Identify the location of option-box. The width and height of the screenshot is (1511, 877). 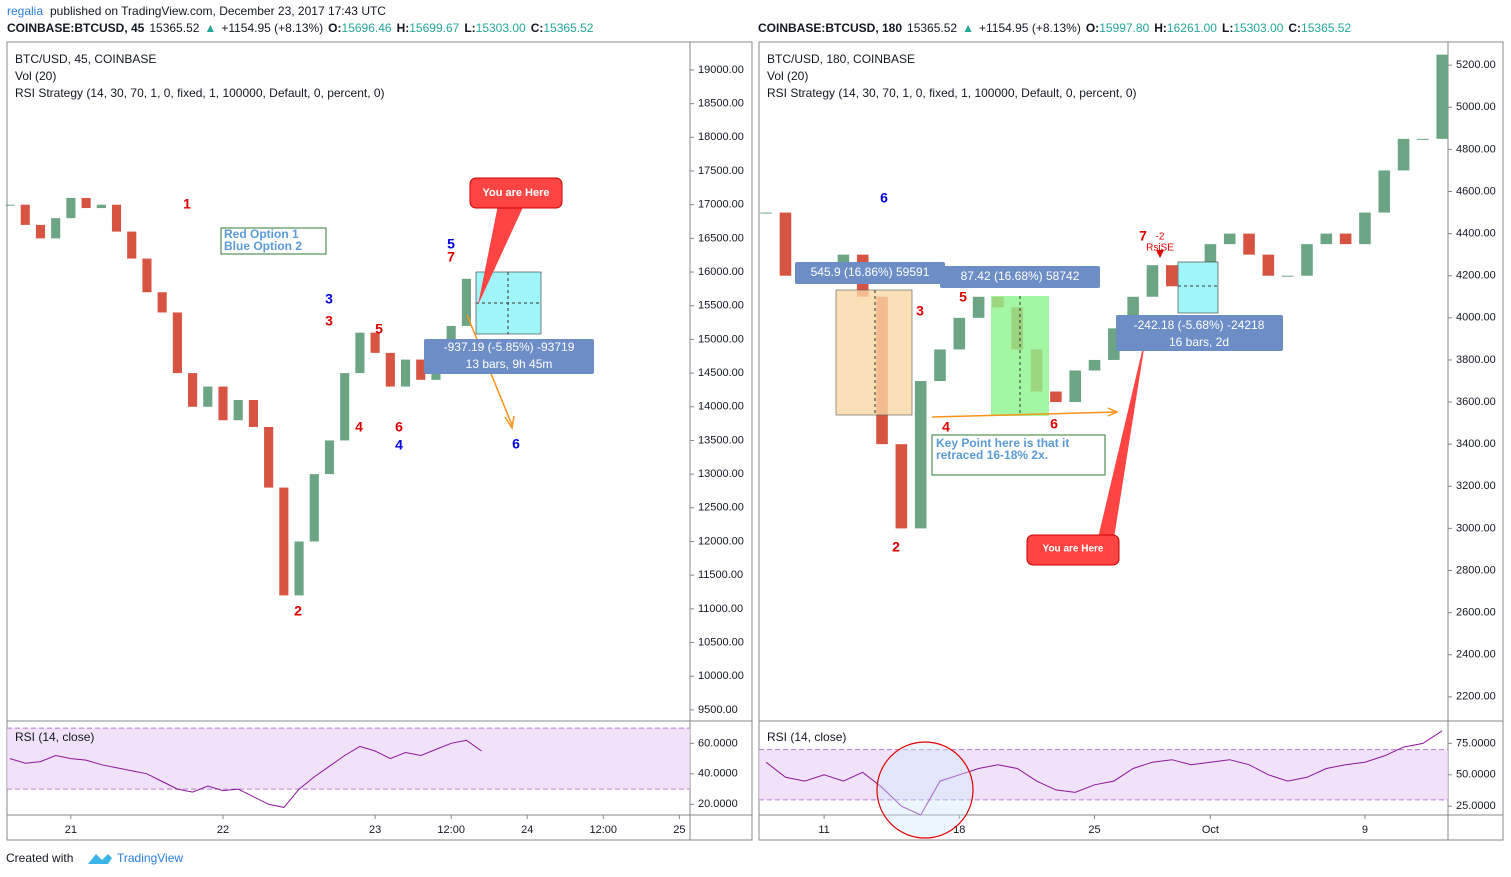
(273, 241).